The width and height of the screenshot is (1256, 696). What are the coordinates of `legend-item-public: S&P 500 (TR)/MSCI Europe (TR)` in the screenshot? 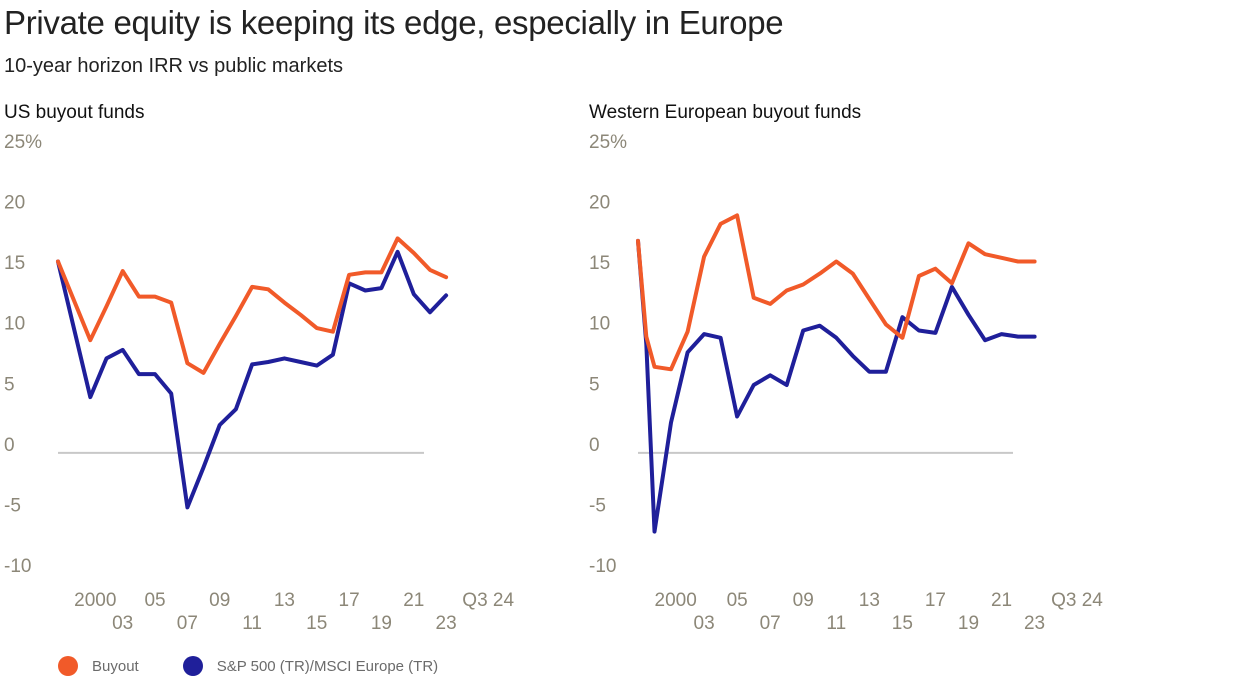 It's located at (310, 666).